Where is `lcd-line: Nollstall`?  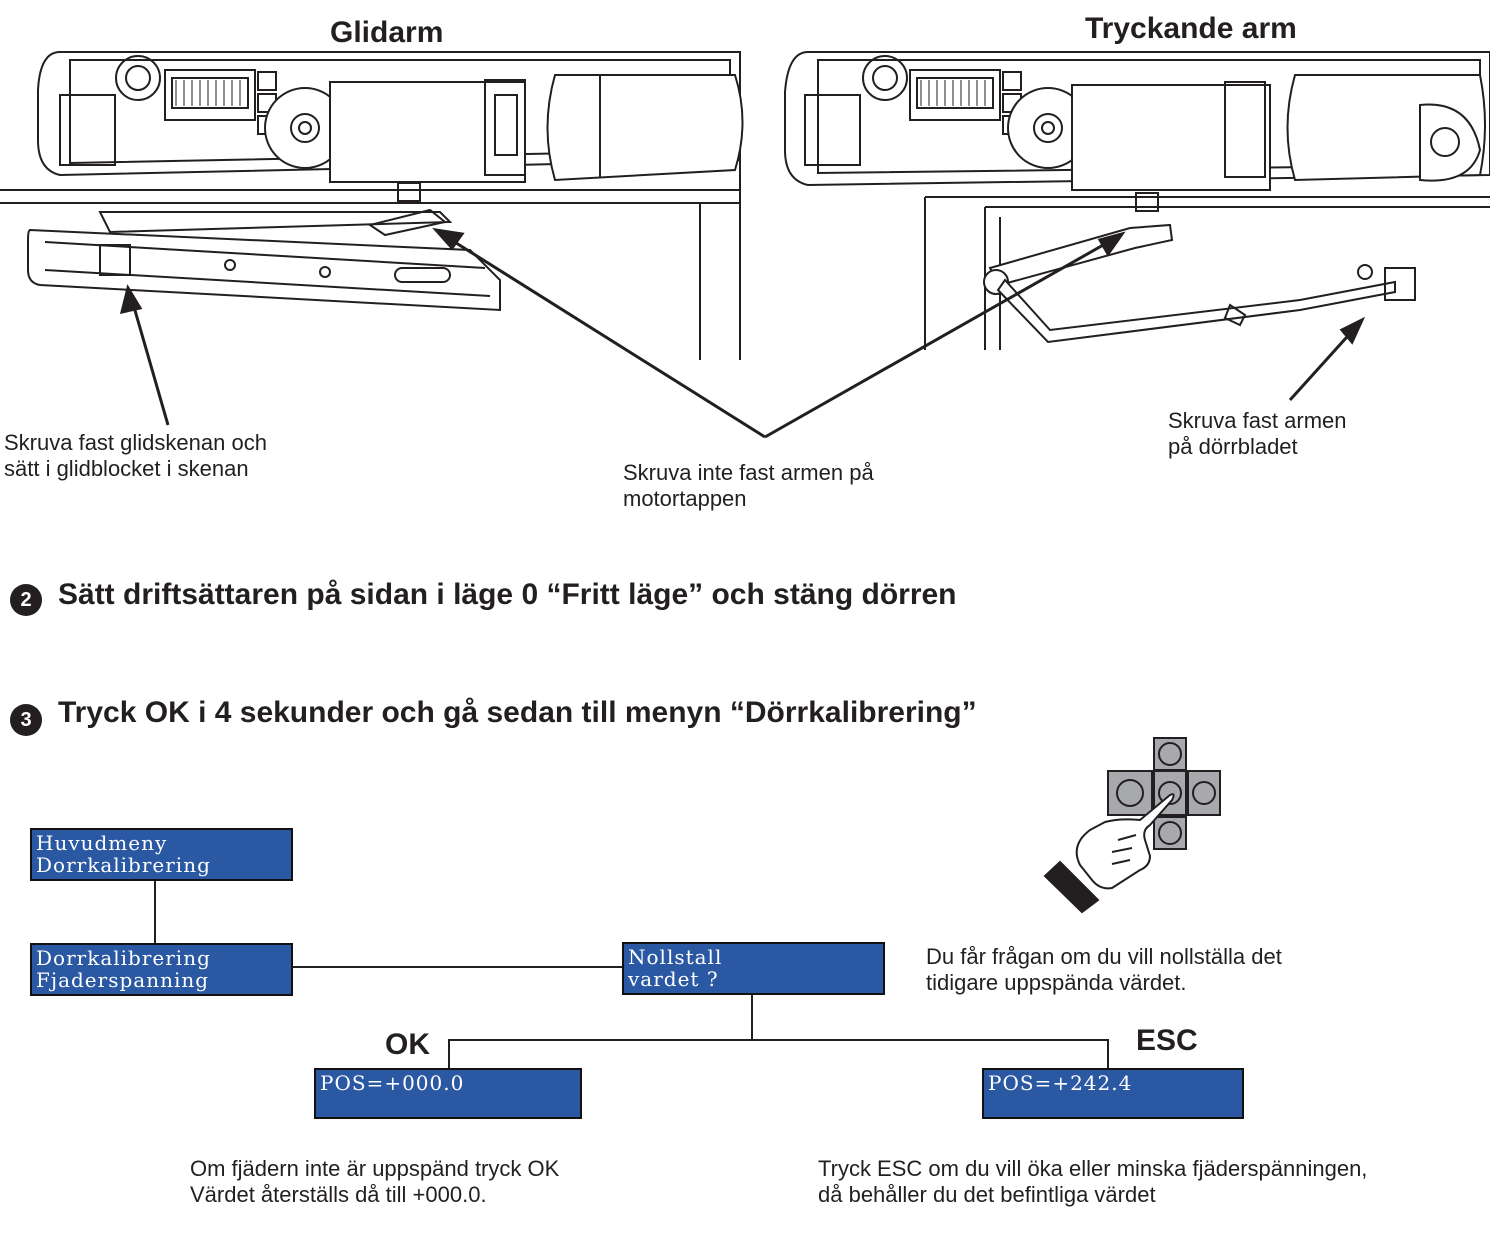
lcd-line: Nollstall is located at coordinates (675, 957).